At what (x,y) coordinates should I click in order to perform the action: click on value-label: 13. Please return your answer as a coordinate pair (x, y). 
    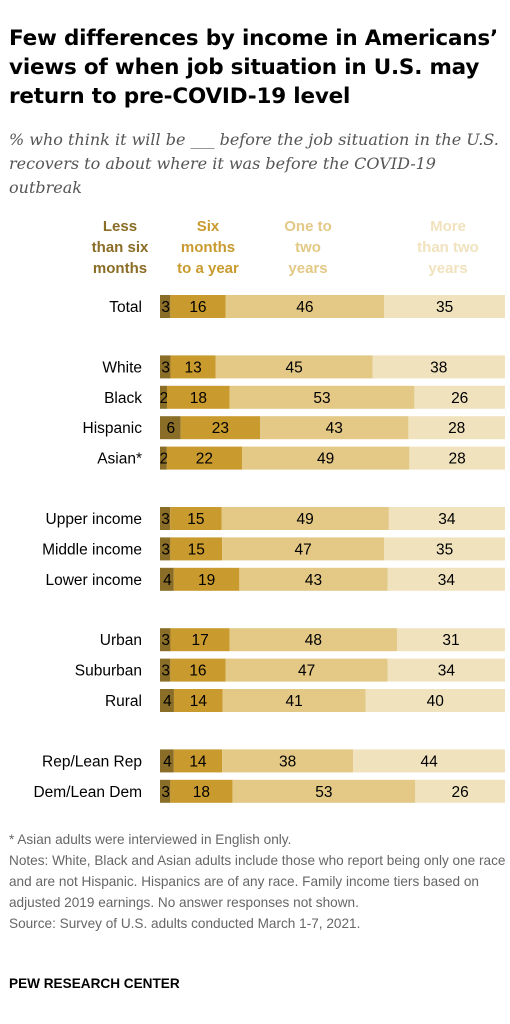
    Looking at the image, I should click on (192, 367).